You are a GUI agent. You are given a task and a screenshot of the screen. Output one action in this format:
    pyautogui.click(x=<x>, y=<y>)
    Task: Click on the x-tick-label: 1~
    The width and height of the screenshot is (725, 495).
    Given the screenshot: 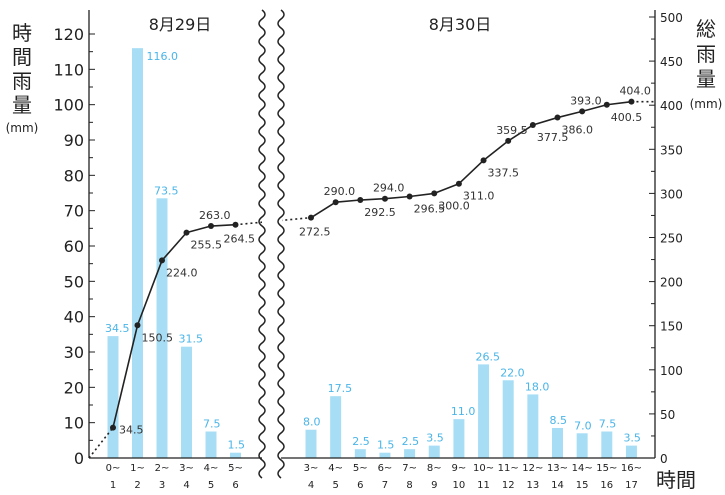 What is the action you would take?
    pyautogui.click(x=137, y=468)
    